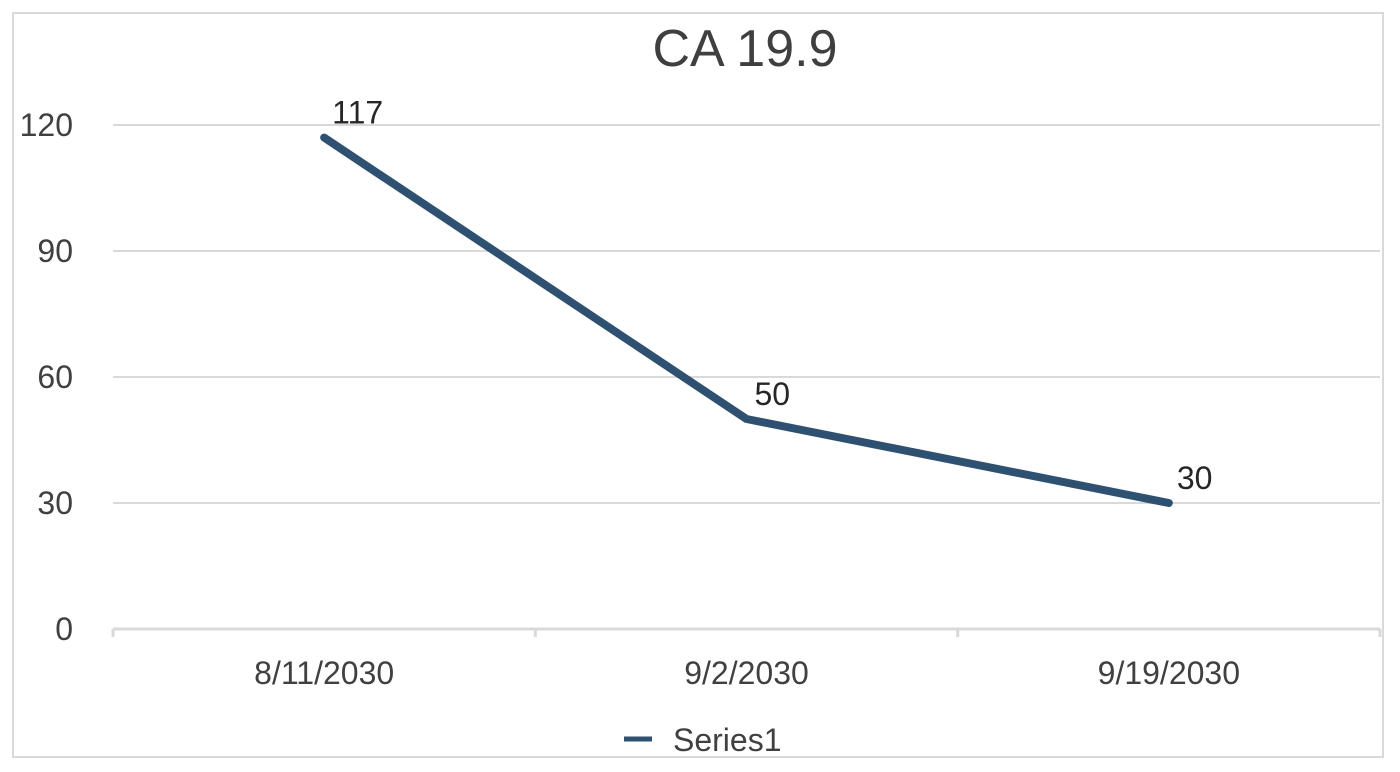 This screenshot has height=772, width=1400. What do you see at coordinates (46, 125) in the screenshot?
I see `y-tick-label: 120` at bounding box center [46, 125].